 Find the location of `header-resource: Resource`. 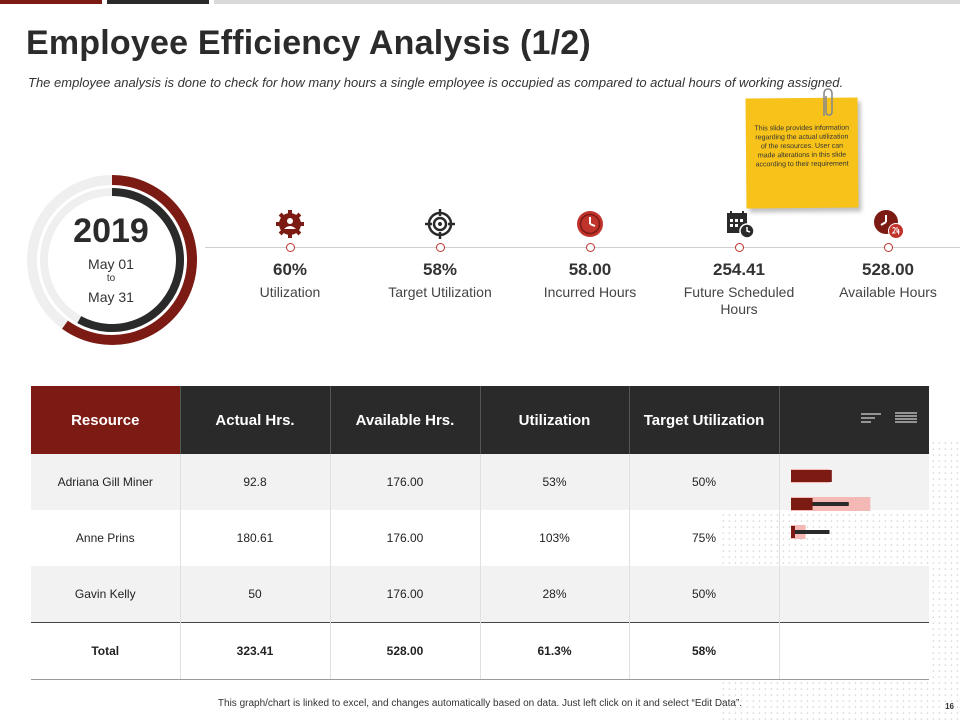

header-resource: Resource is located at coordinates (106, 420).